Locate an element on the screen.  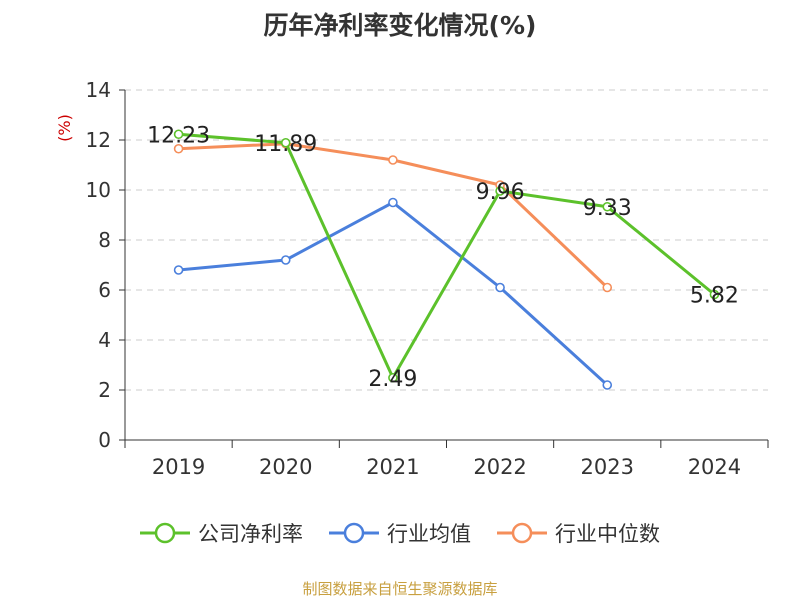
x-tick-label: 2020 is located at coordinates (285, 467).